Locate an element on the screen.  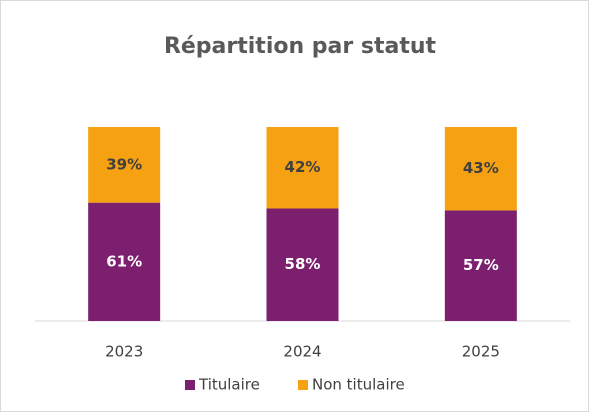
data-label: 39% is located at coordinates (124, 164).